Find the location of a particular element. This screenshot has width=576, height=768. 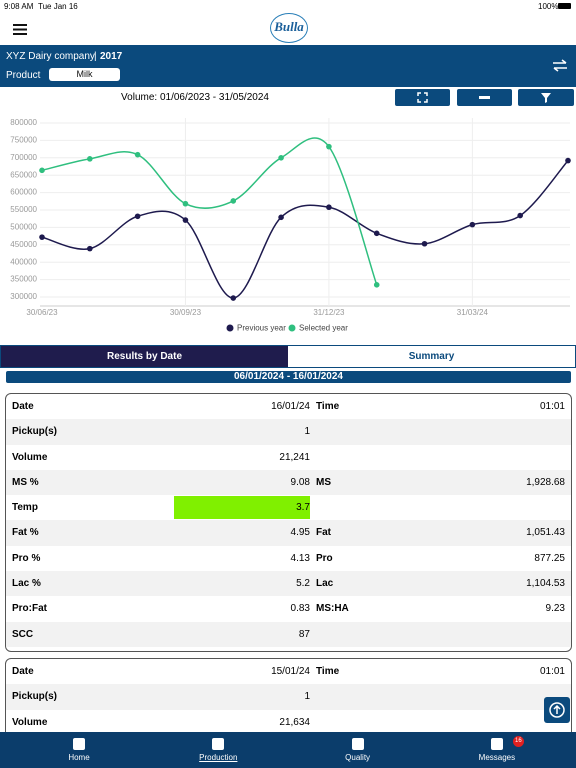

record-row: Volume 21,634 is located at coordinates (288, 722).